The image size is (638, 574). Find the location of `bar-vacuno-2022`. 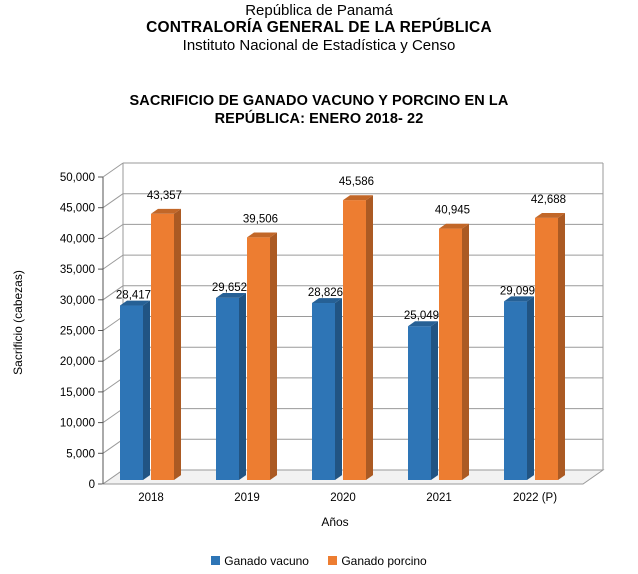

bar-vacuno-2022 is located at coordinates (519, 388).